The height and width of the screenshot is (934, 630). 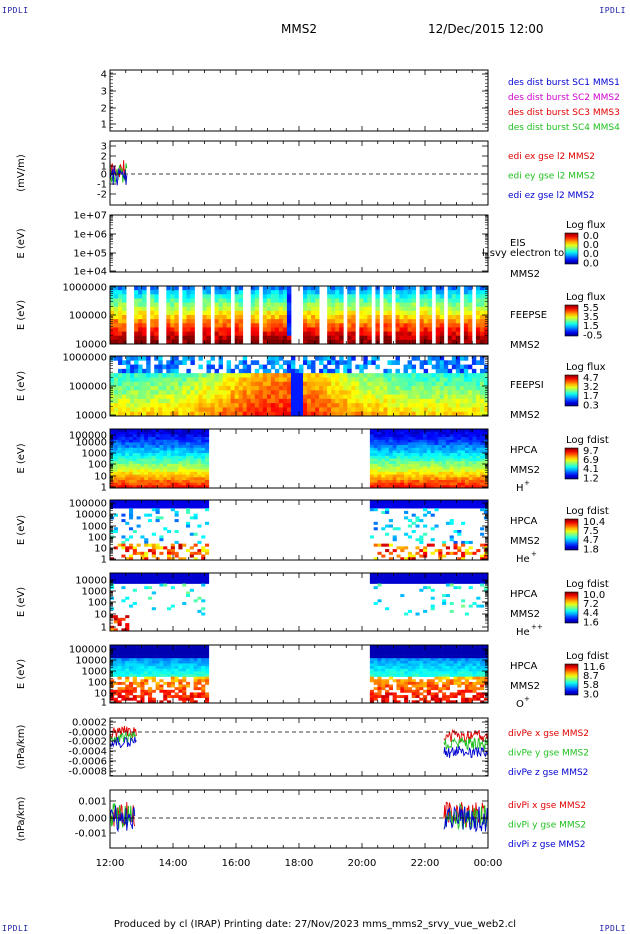 What do you see at coordinates (547, 826) in the screenshot?
I see `legend-entry: divPi y gse MMS2` at bounding box center [547, 826].